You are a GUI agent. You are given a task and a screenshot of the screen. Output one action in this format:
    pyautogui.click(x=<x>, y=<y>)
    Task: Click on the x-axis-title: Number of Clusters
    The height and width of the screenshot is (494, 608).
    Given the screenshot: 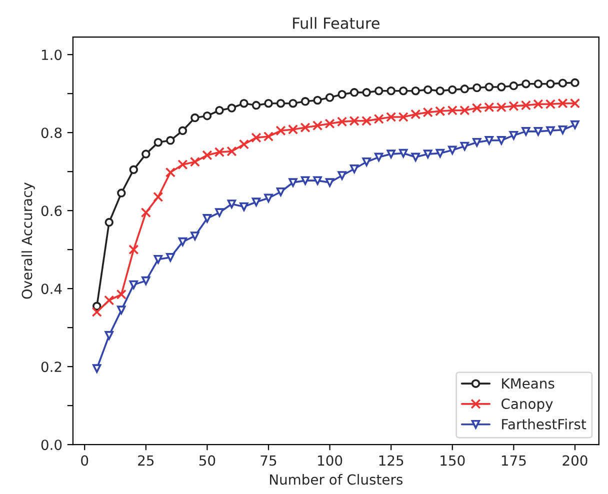 What is the action you would take?
    pyautogui.click(x=336, y=479)
    